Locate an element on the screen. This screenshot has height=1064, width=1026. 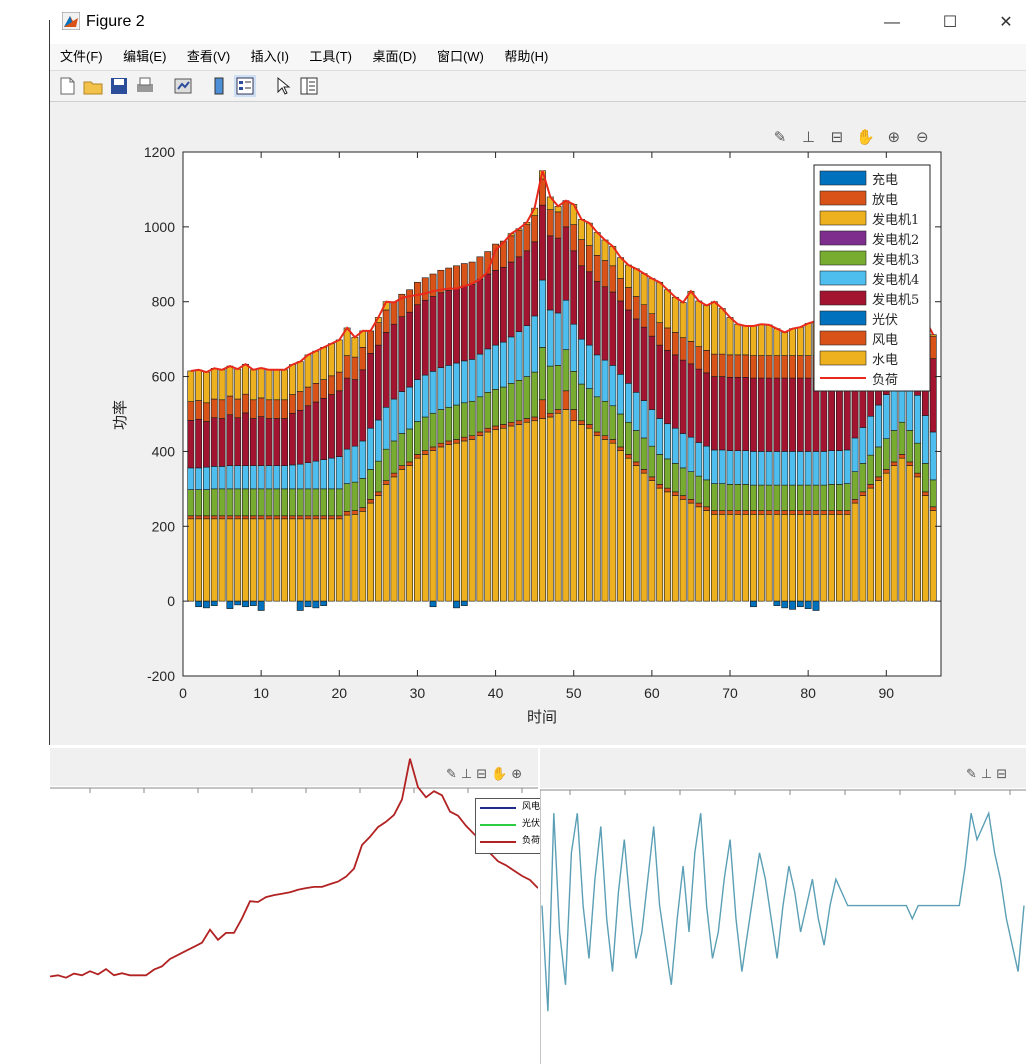
save-icon is located at coordinates (119, 86).